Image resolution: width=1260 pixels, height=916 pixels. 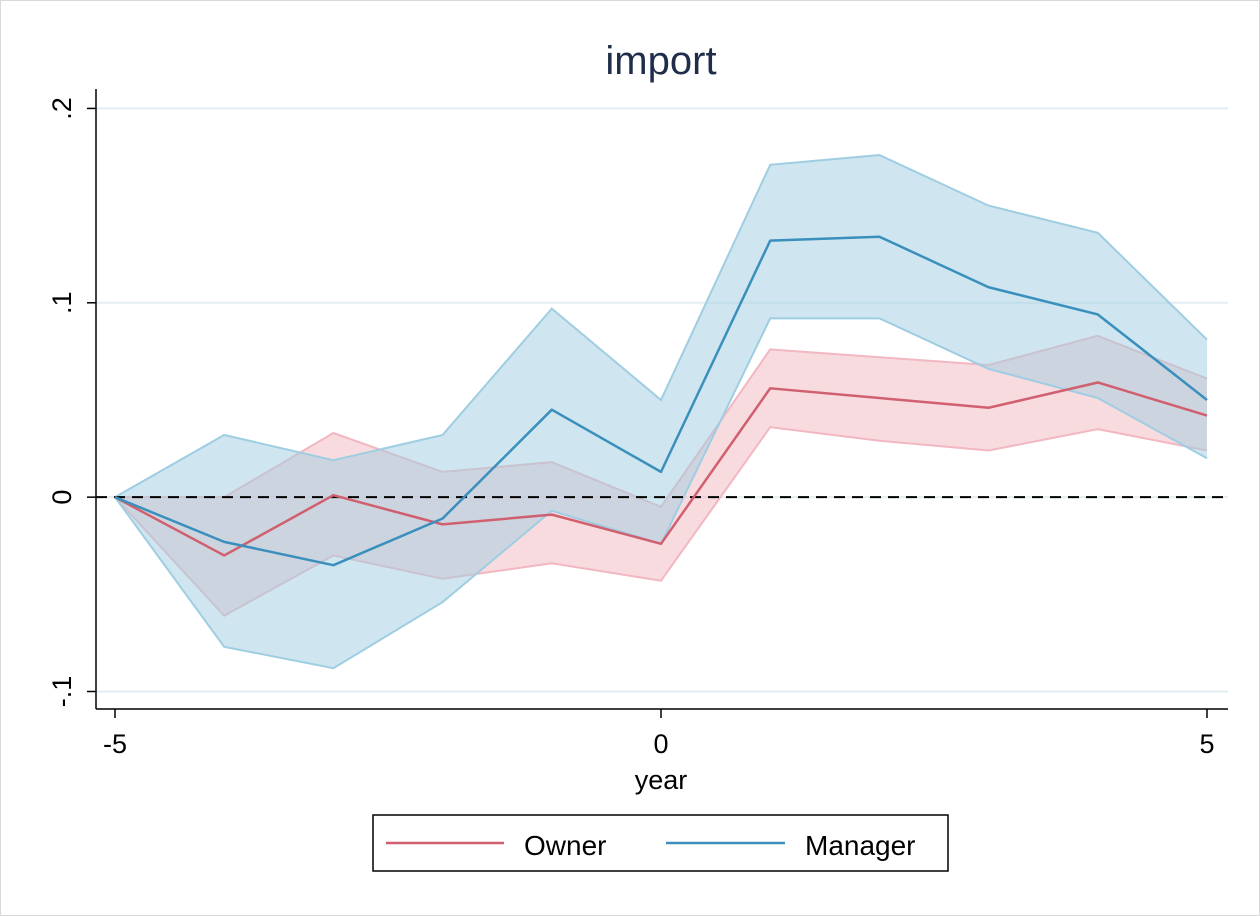 What do you see at coordinates (661, 780) in the screenshot?
I see `x-axis-title: year` at bounding box center [661, 780].